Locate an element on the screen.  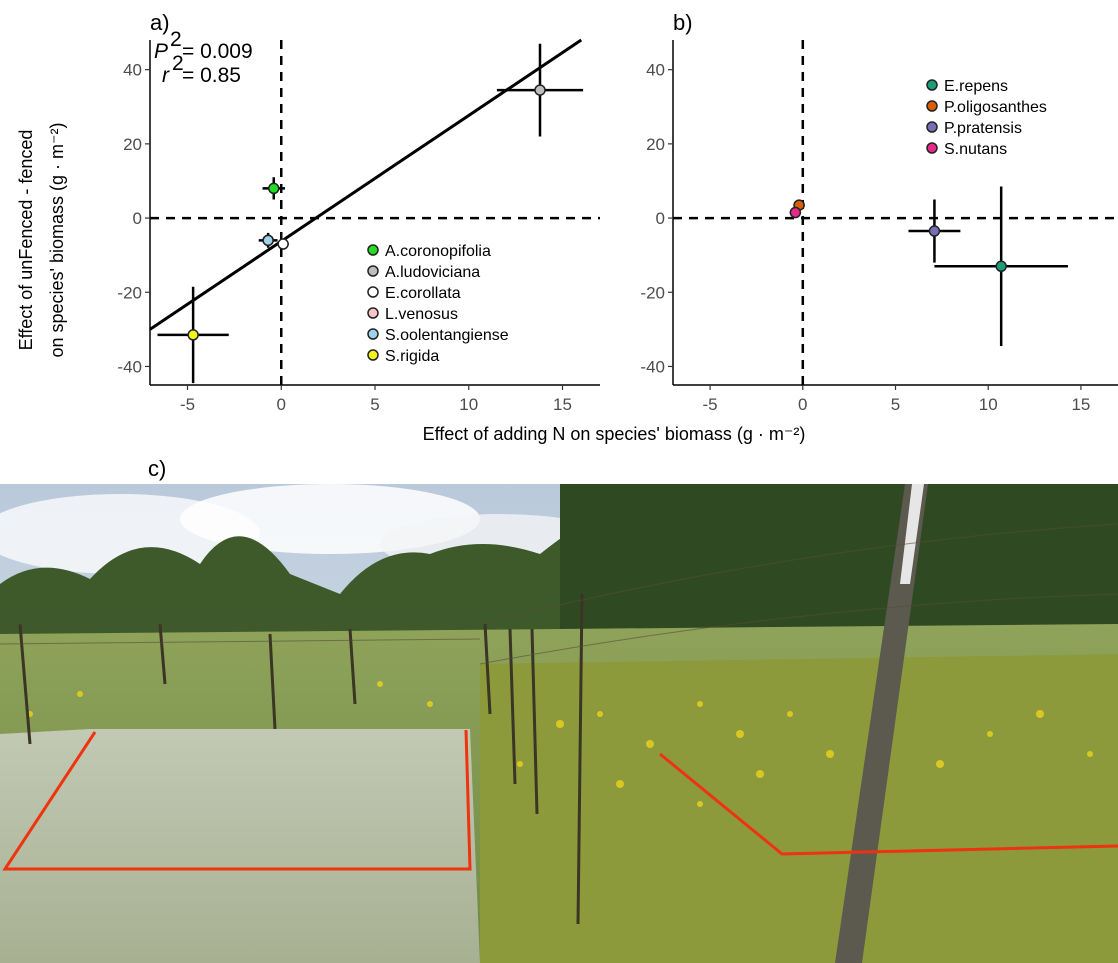
panel-c-label: c) is located at coordinates (157, 468).